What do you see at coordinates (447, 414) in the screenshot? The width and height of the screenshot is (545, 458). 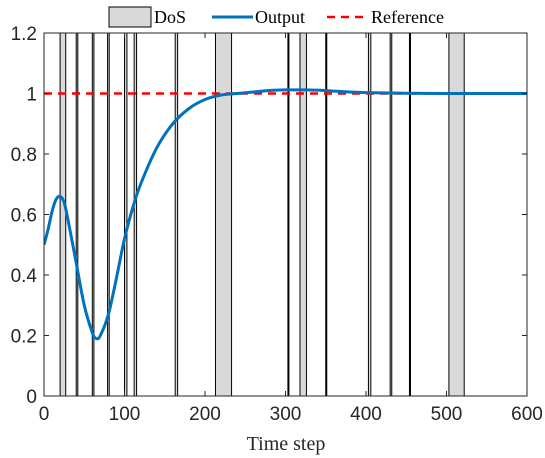 I see `x-tick-label: 500` at bounding box center [447, 414].